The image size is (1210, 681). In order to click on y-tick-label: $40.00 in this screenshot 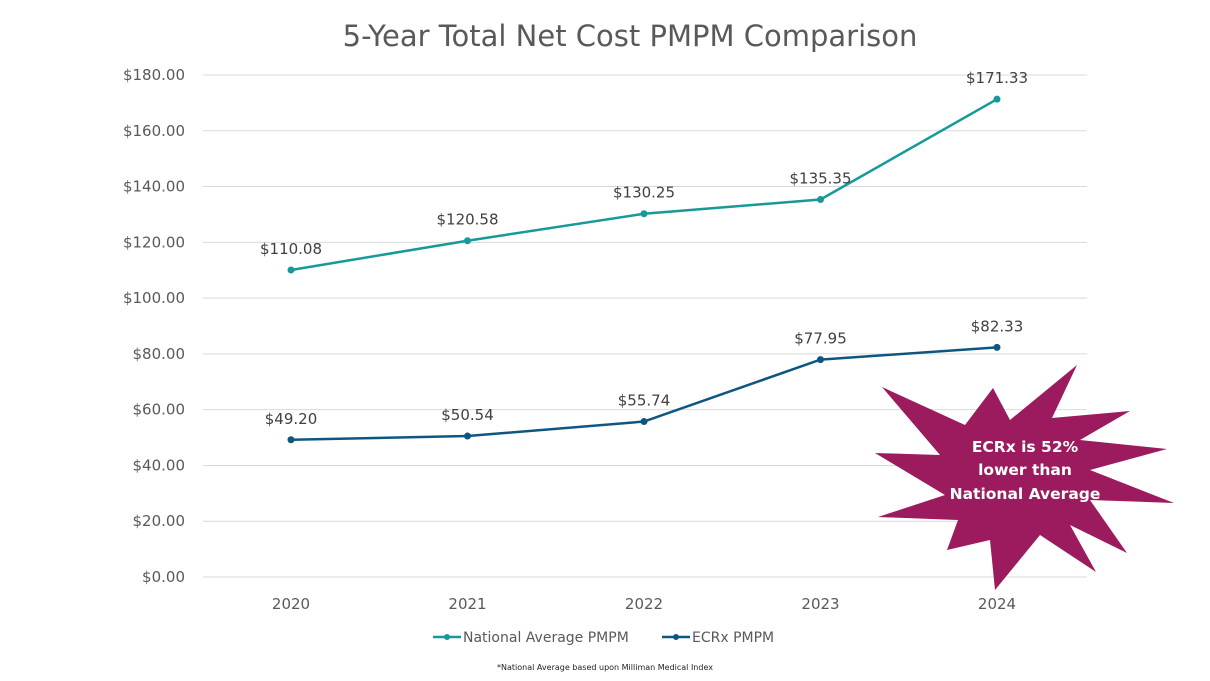, I will do `click(159, 465)`.